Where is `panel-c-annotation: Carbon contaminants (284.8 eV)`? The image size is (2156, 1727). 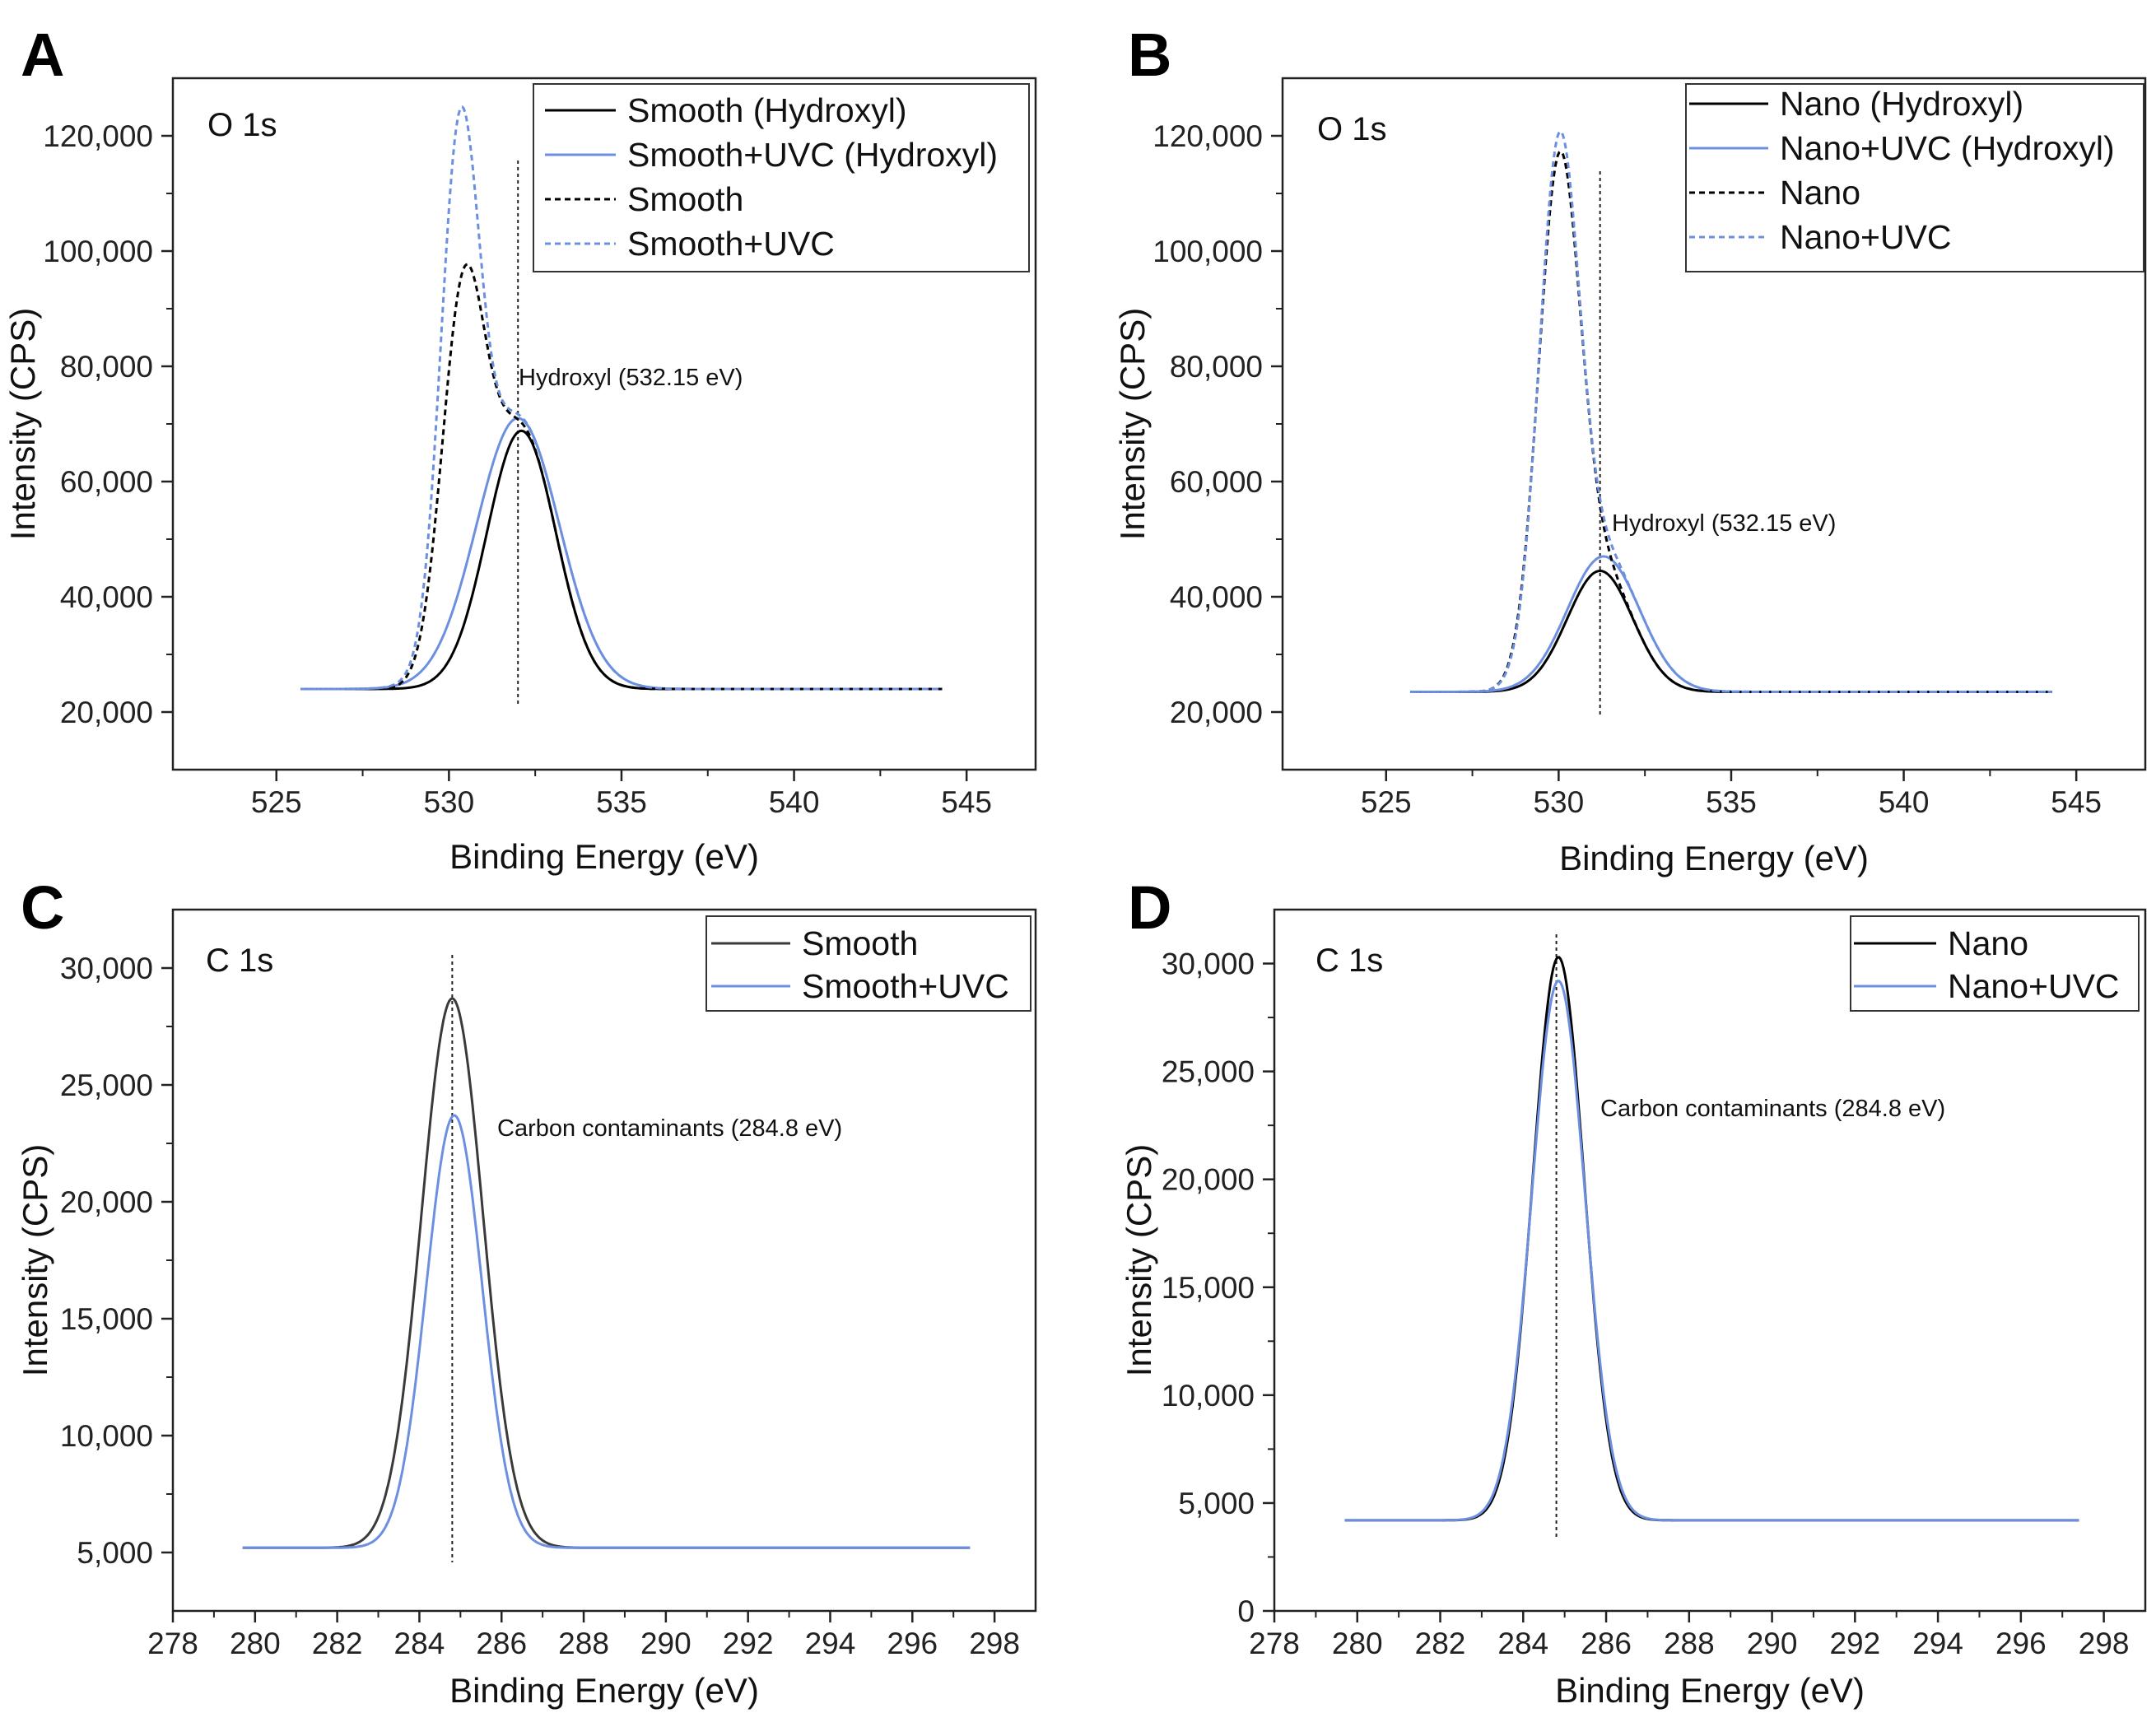
panel-c-annotation: Carbon contaminants (284.8 eV) is located at coordinates (669, 1128).